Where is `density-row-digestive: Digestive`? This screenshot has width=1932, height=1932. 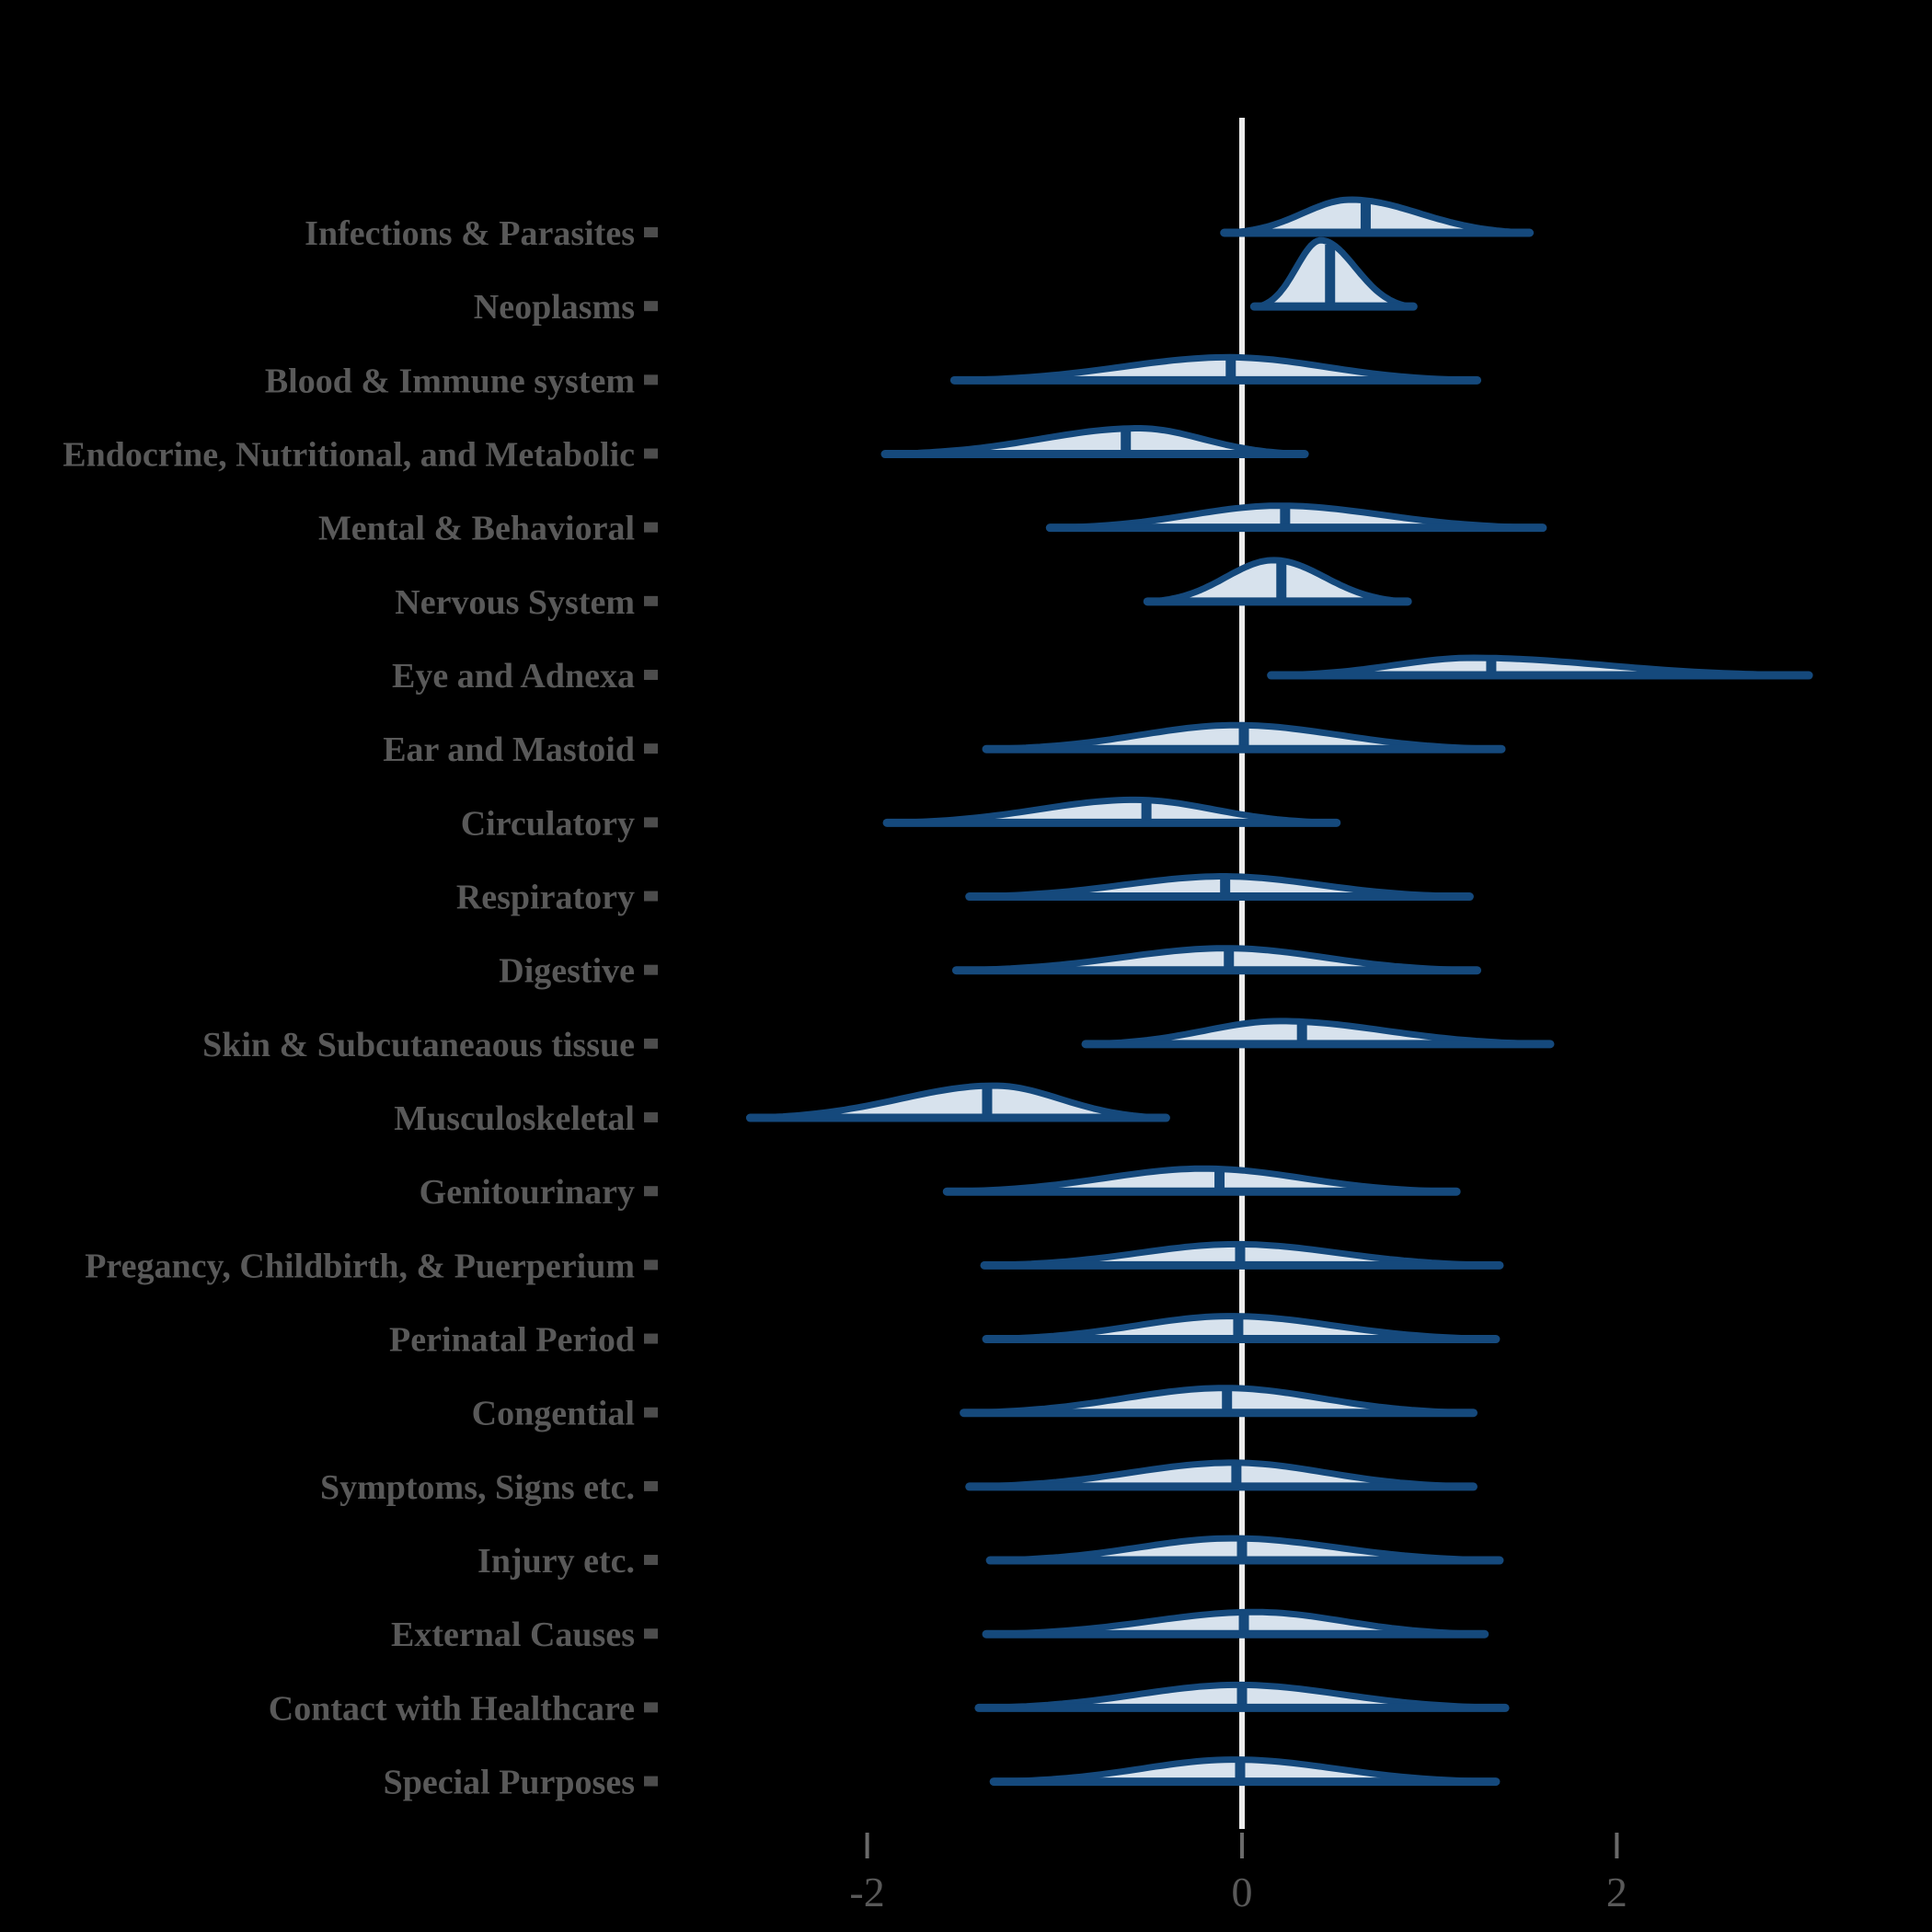
density-row-digestive: Digestive is located at coordinates (991, 968).